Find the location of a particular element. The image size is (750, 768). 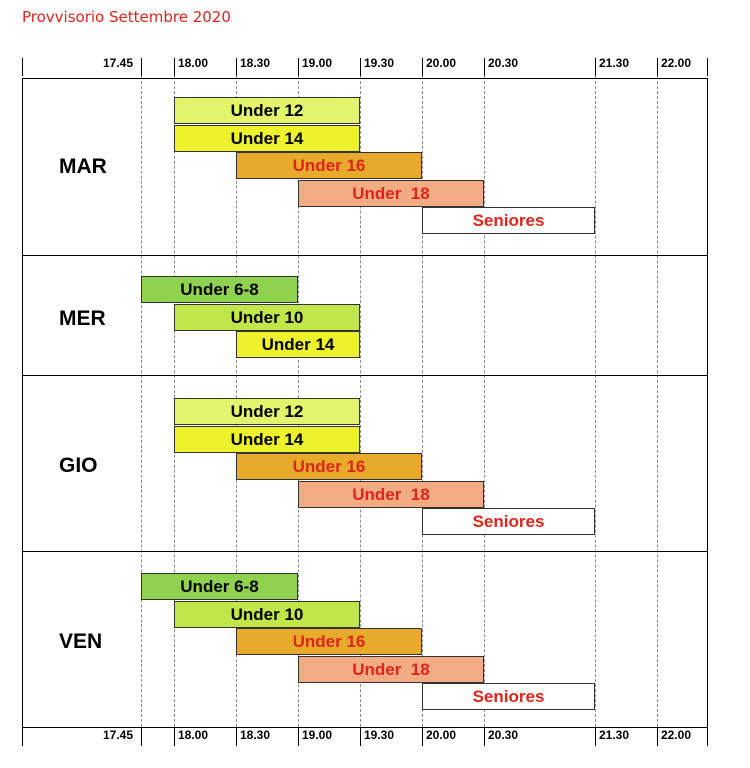

day-label: MER is located at coordinates (82, 318).